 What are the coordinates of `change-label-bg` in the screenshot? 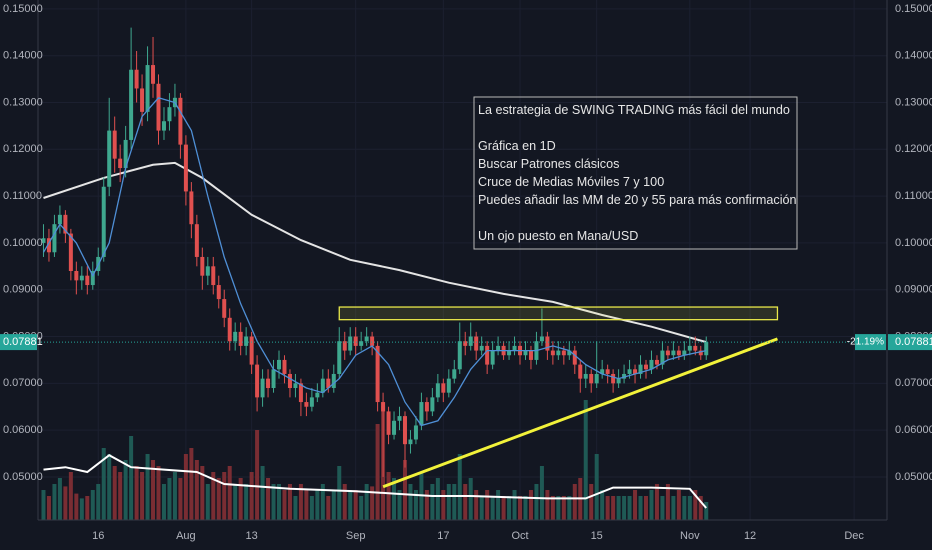 It's located at (870, 342).